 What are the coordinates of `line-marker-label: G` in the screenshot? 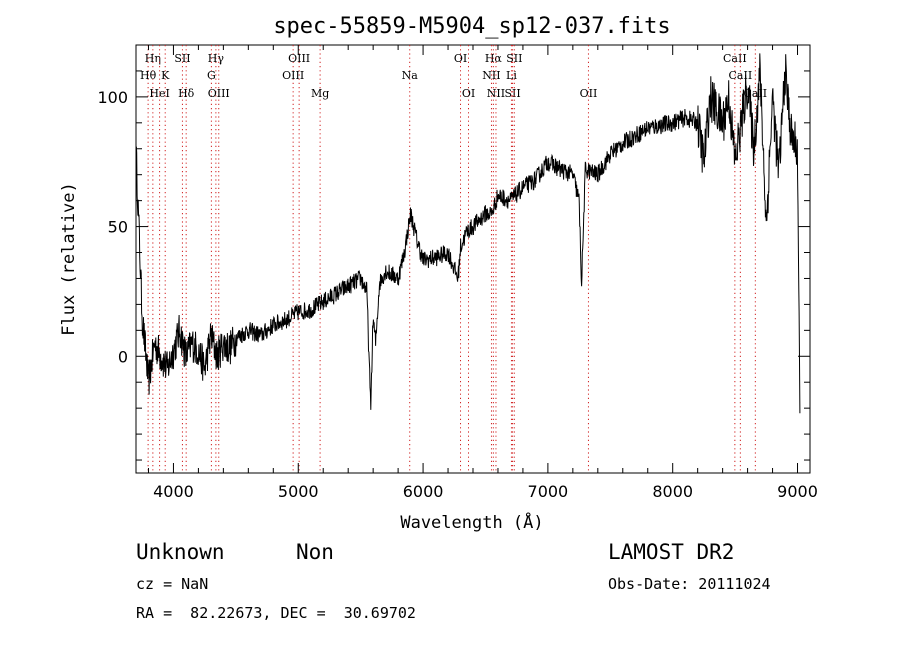 It's located at (211, 75).